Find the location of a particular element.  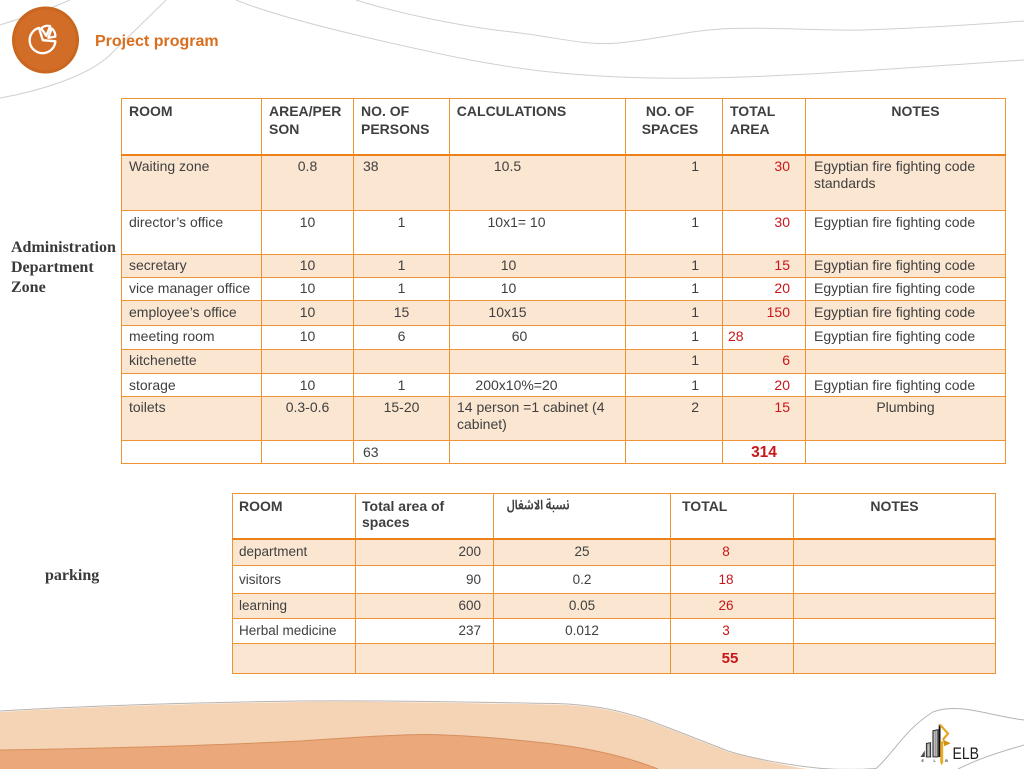

svg-text: E L B is located at coordinates (937, 761).